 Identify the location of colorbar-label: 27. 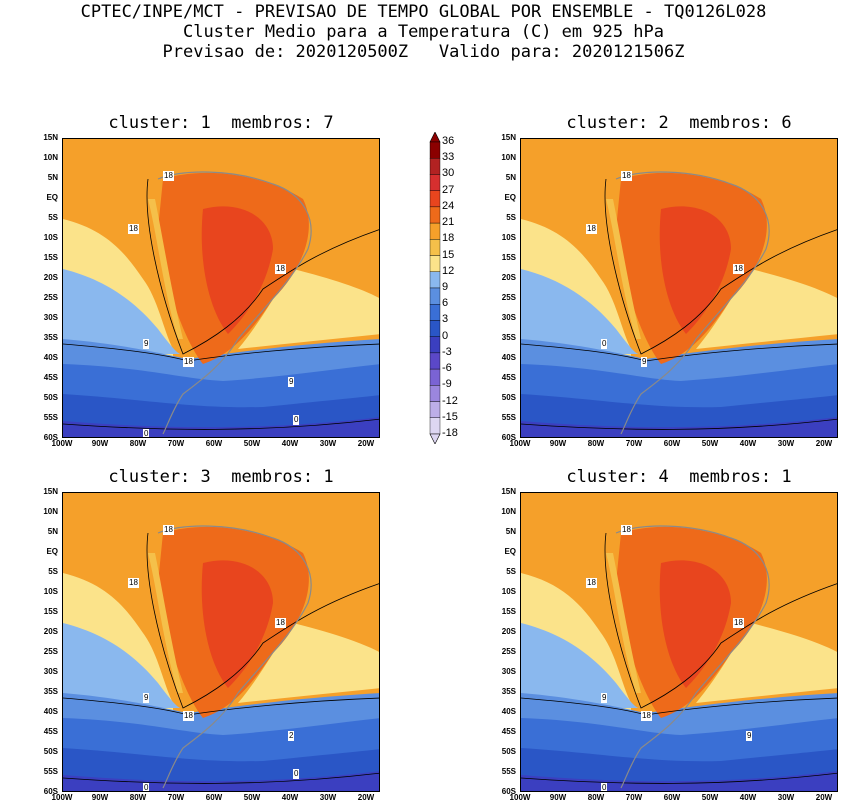
(448, 189).